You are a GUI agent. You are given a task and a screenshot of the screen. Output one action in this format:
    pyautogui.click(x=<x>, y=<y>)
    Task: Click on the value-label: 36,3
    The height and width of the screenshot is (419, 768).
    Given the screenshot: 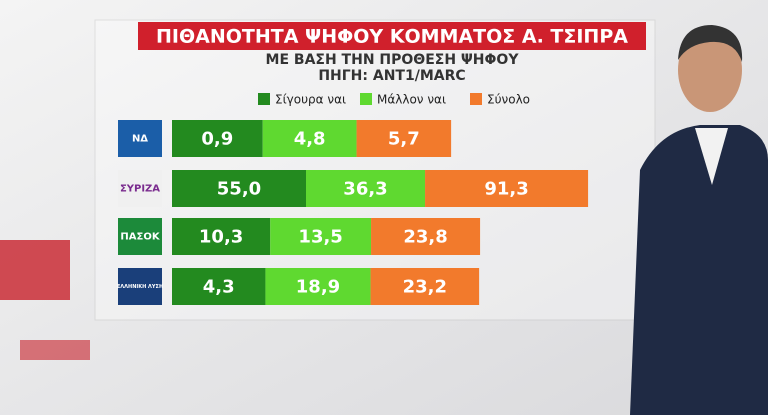 What is the action you would take?
    pyautogui.click(x=365, y=189)
    